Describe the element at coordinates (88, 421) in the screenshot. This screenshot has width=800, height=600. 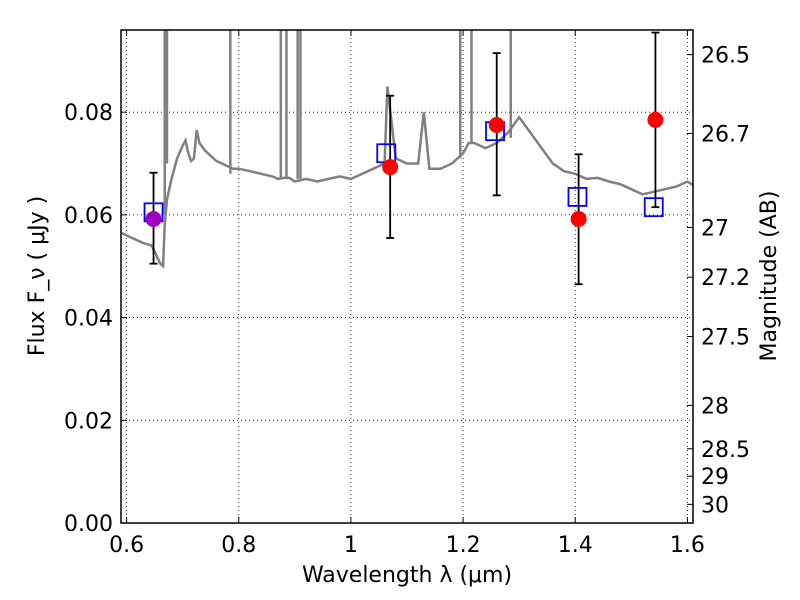
I see `y-tick-label: 0.02` at that location.